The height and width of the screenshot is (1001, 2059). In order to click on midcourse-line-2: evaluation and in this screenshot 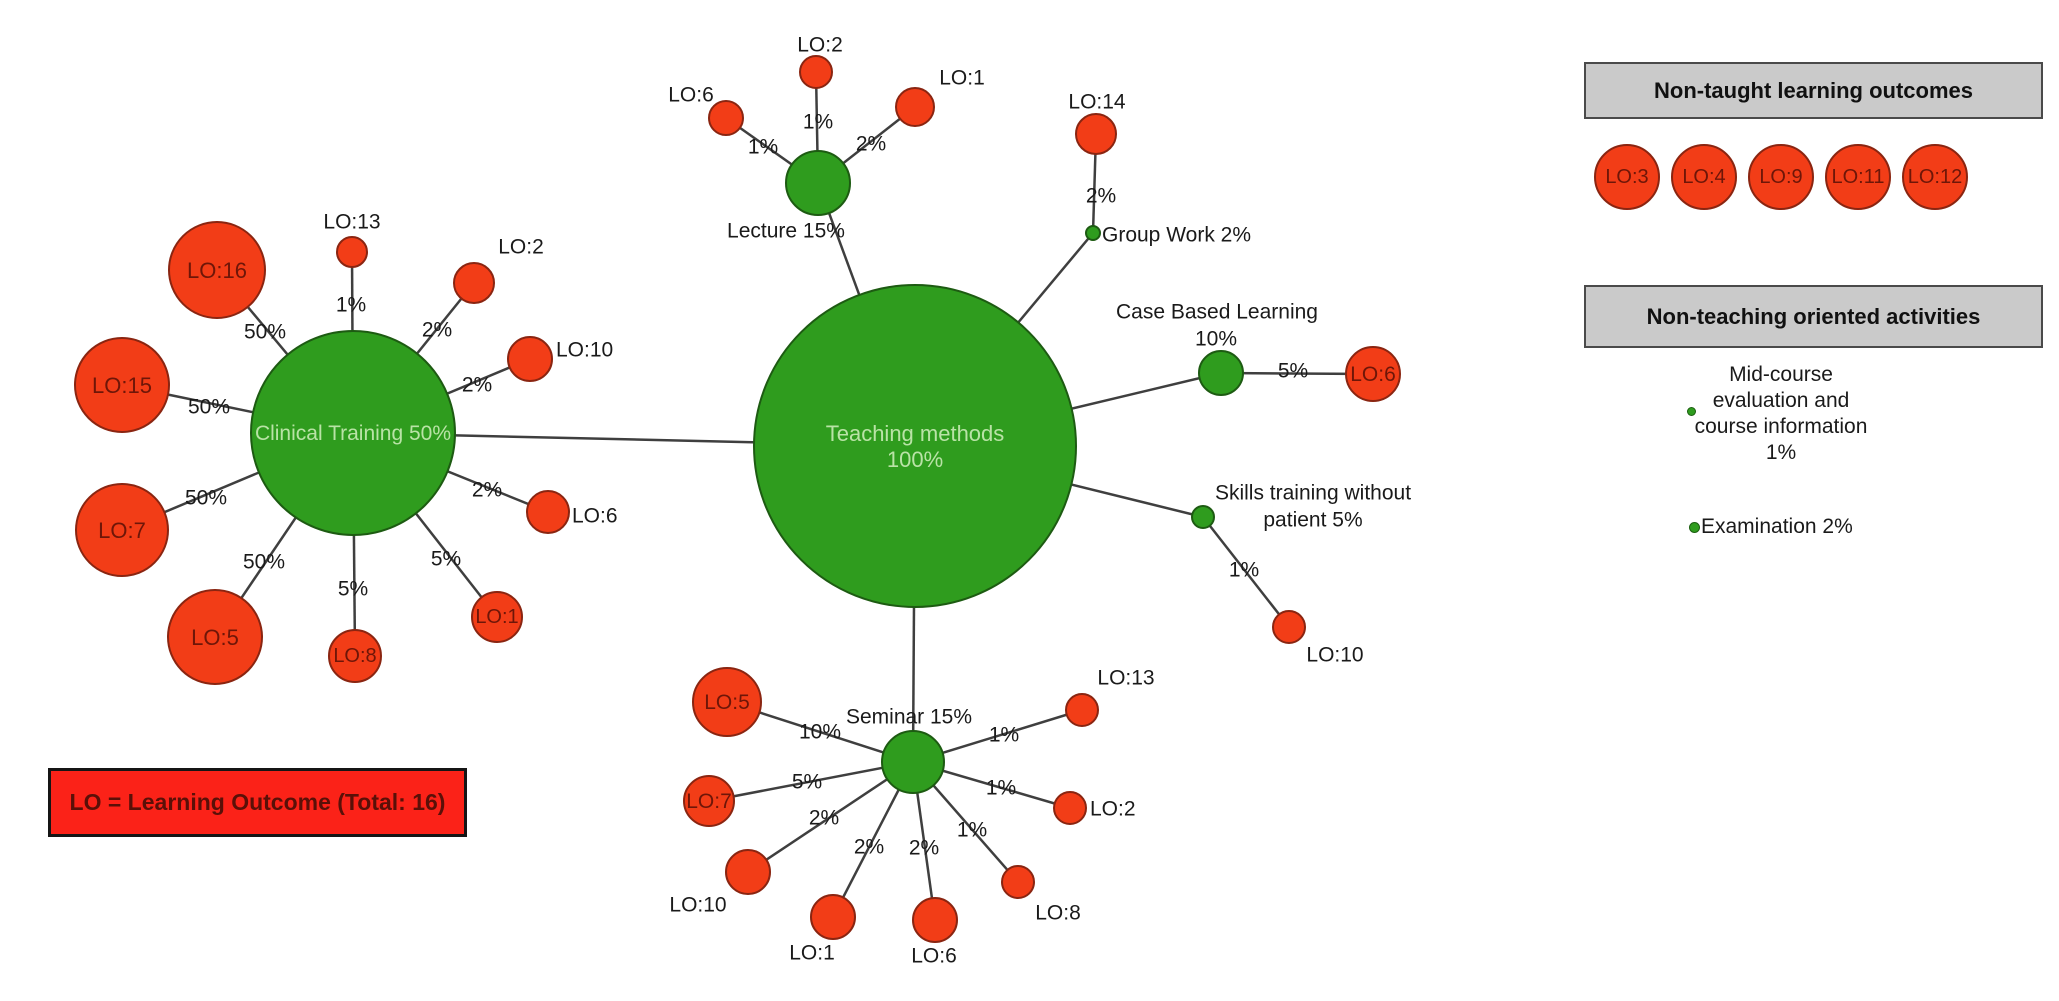, I will do `click(1781, 400)`.